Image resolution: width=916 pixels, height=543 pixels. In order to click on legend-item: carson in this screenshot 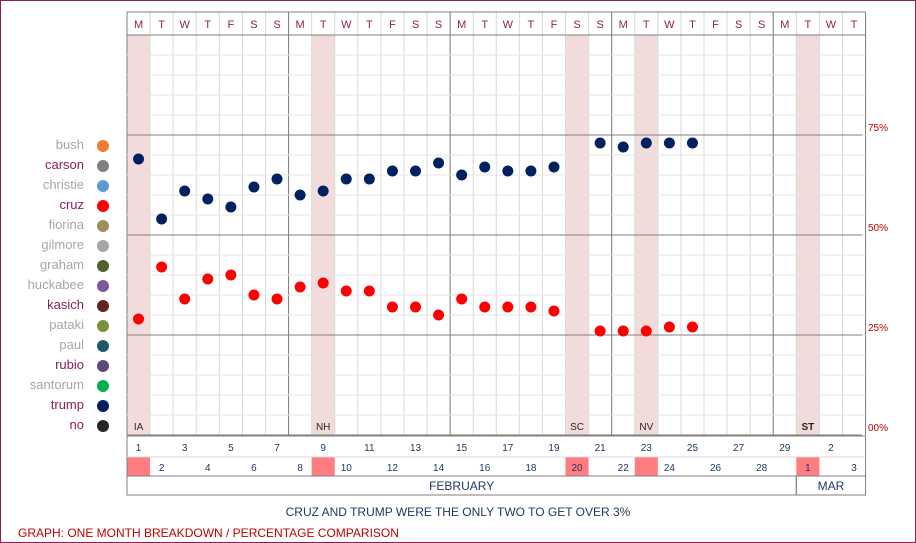, I will do `click(66, 166)`.